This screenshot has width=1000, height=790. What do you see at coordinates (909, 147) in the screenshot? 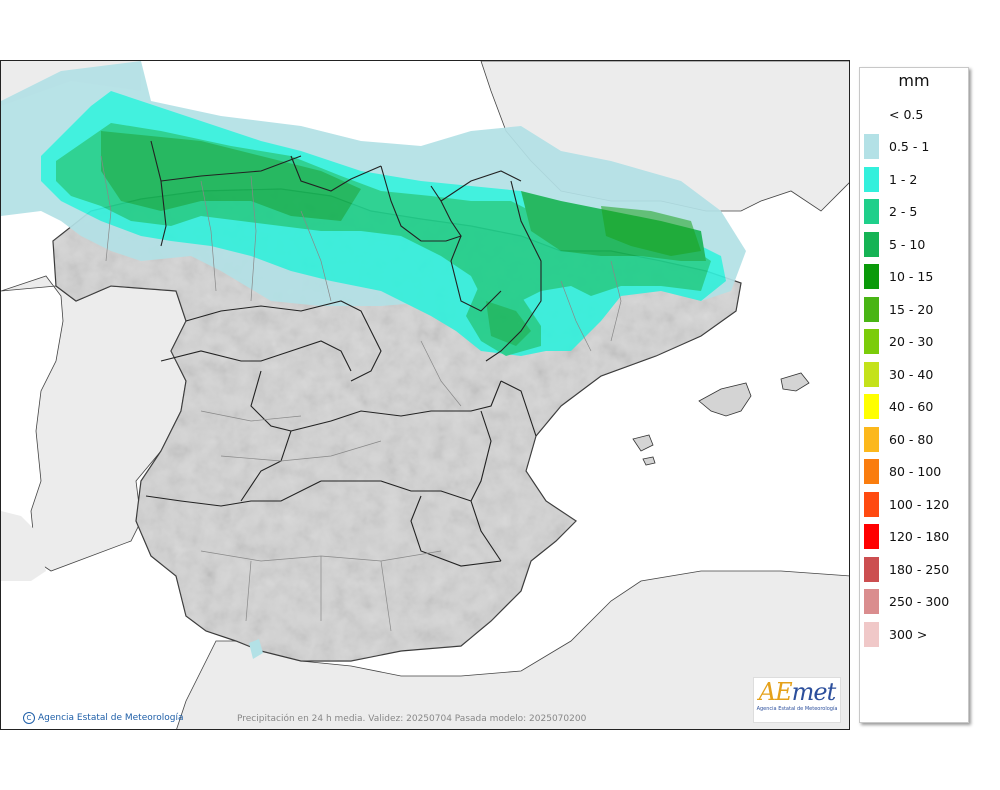
I see `legend-label: 0.5 - 1` at bounding box center [909, 147].